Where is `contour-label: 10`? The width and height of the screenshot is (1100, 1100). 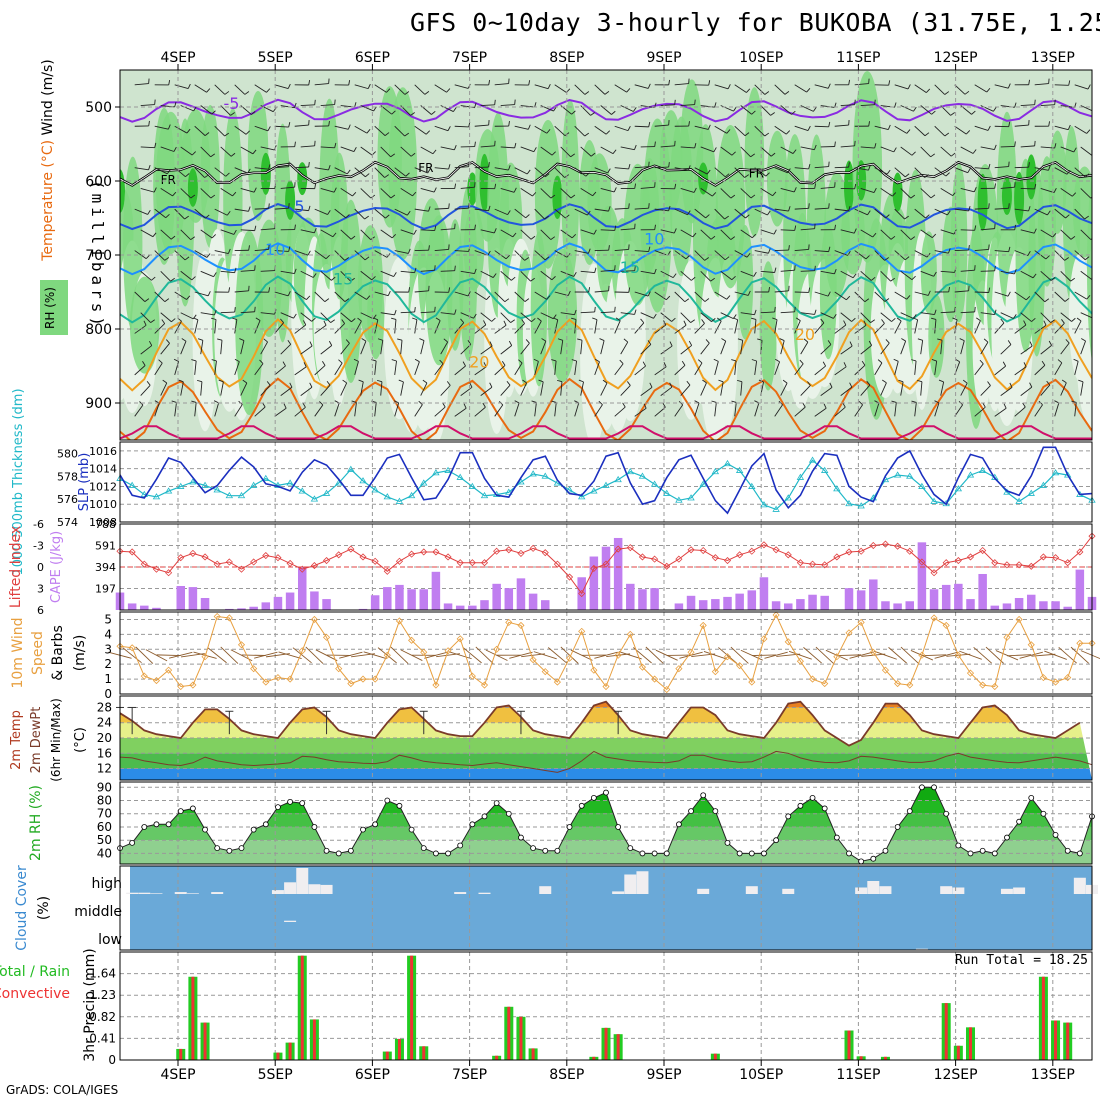 contour-label: 10 is located at coordinates (275, 249).